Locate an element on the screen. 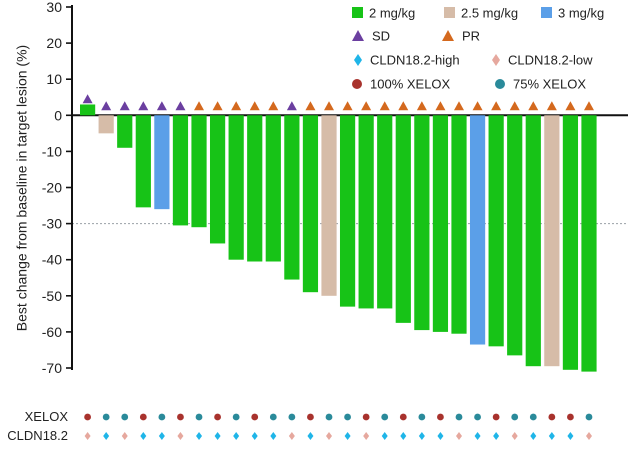  legend-label: CLDN18.2-high is located at coordinates (415, 60).